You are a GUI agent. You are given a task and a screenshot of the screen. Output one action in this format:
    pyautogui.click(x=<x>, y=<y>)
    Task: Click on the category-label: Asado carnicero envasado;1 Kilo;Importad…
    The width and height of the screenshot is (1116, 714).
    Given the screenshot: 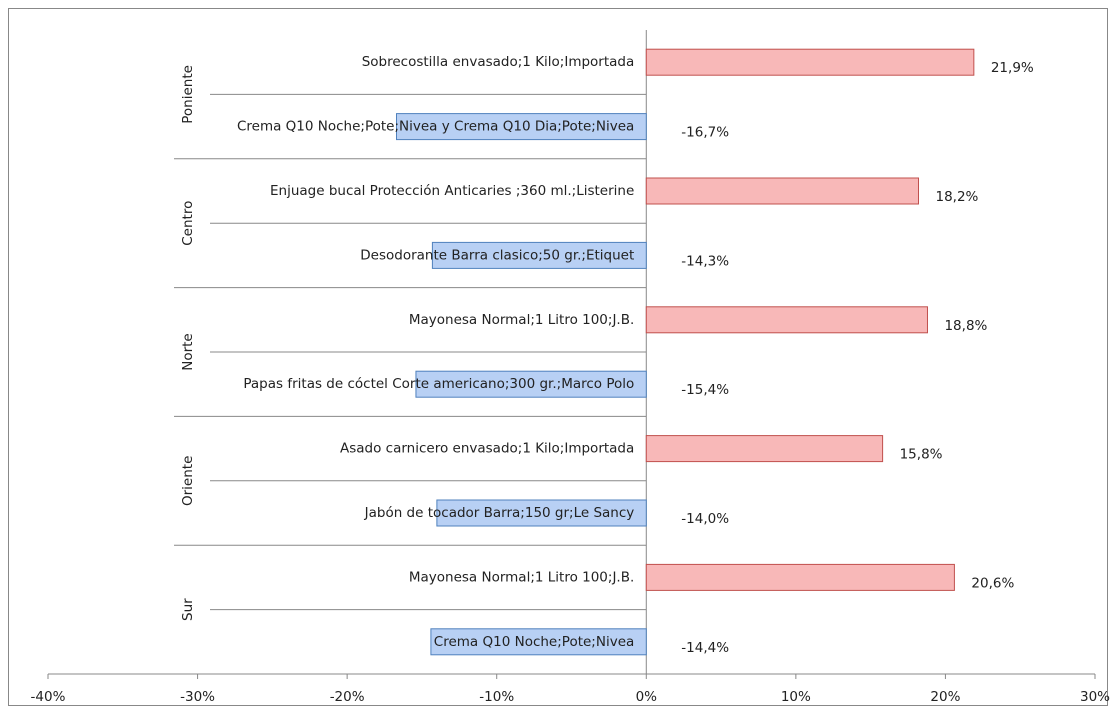 What is the action you would take?
    pyautogui.click(x=487, y=449)
    